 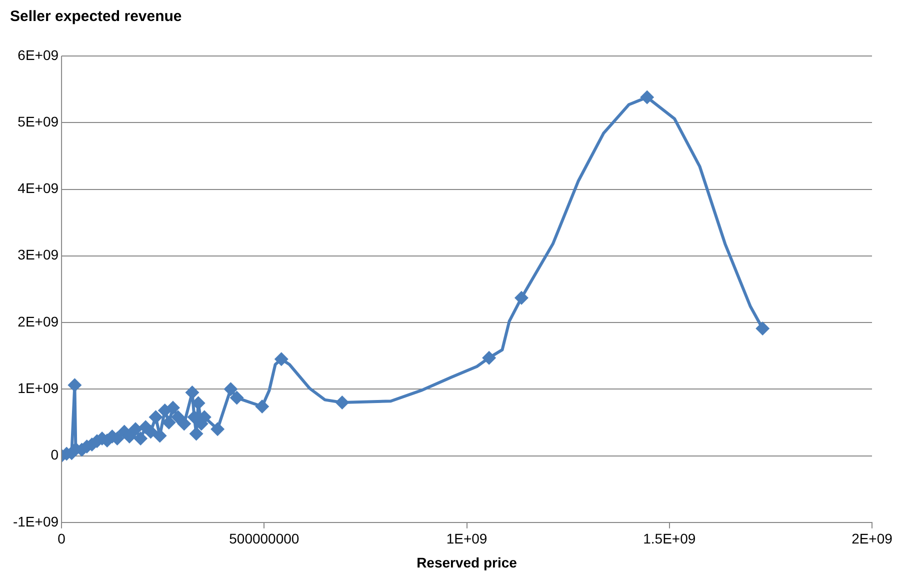 What do you see at coordinates (38, 121) in the screenshot?
I see `y-tick-label: 5E+09` at bounding box center [38, 121].